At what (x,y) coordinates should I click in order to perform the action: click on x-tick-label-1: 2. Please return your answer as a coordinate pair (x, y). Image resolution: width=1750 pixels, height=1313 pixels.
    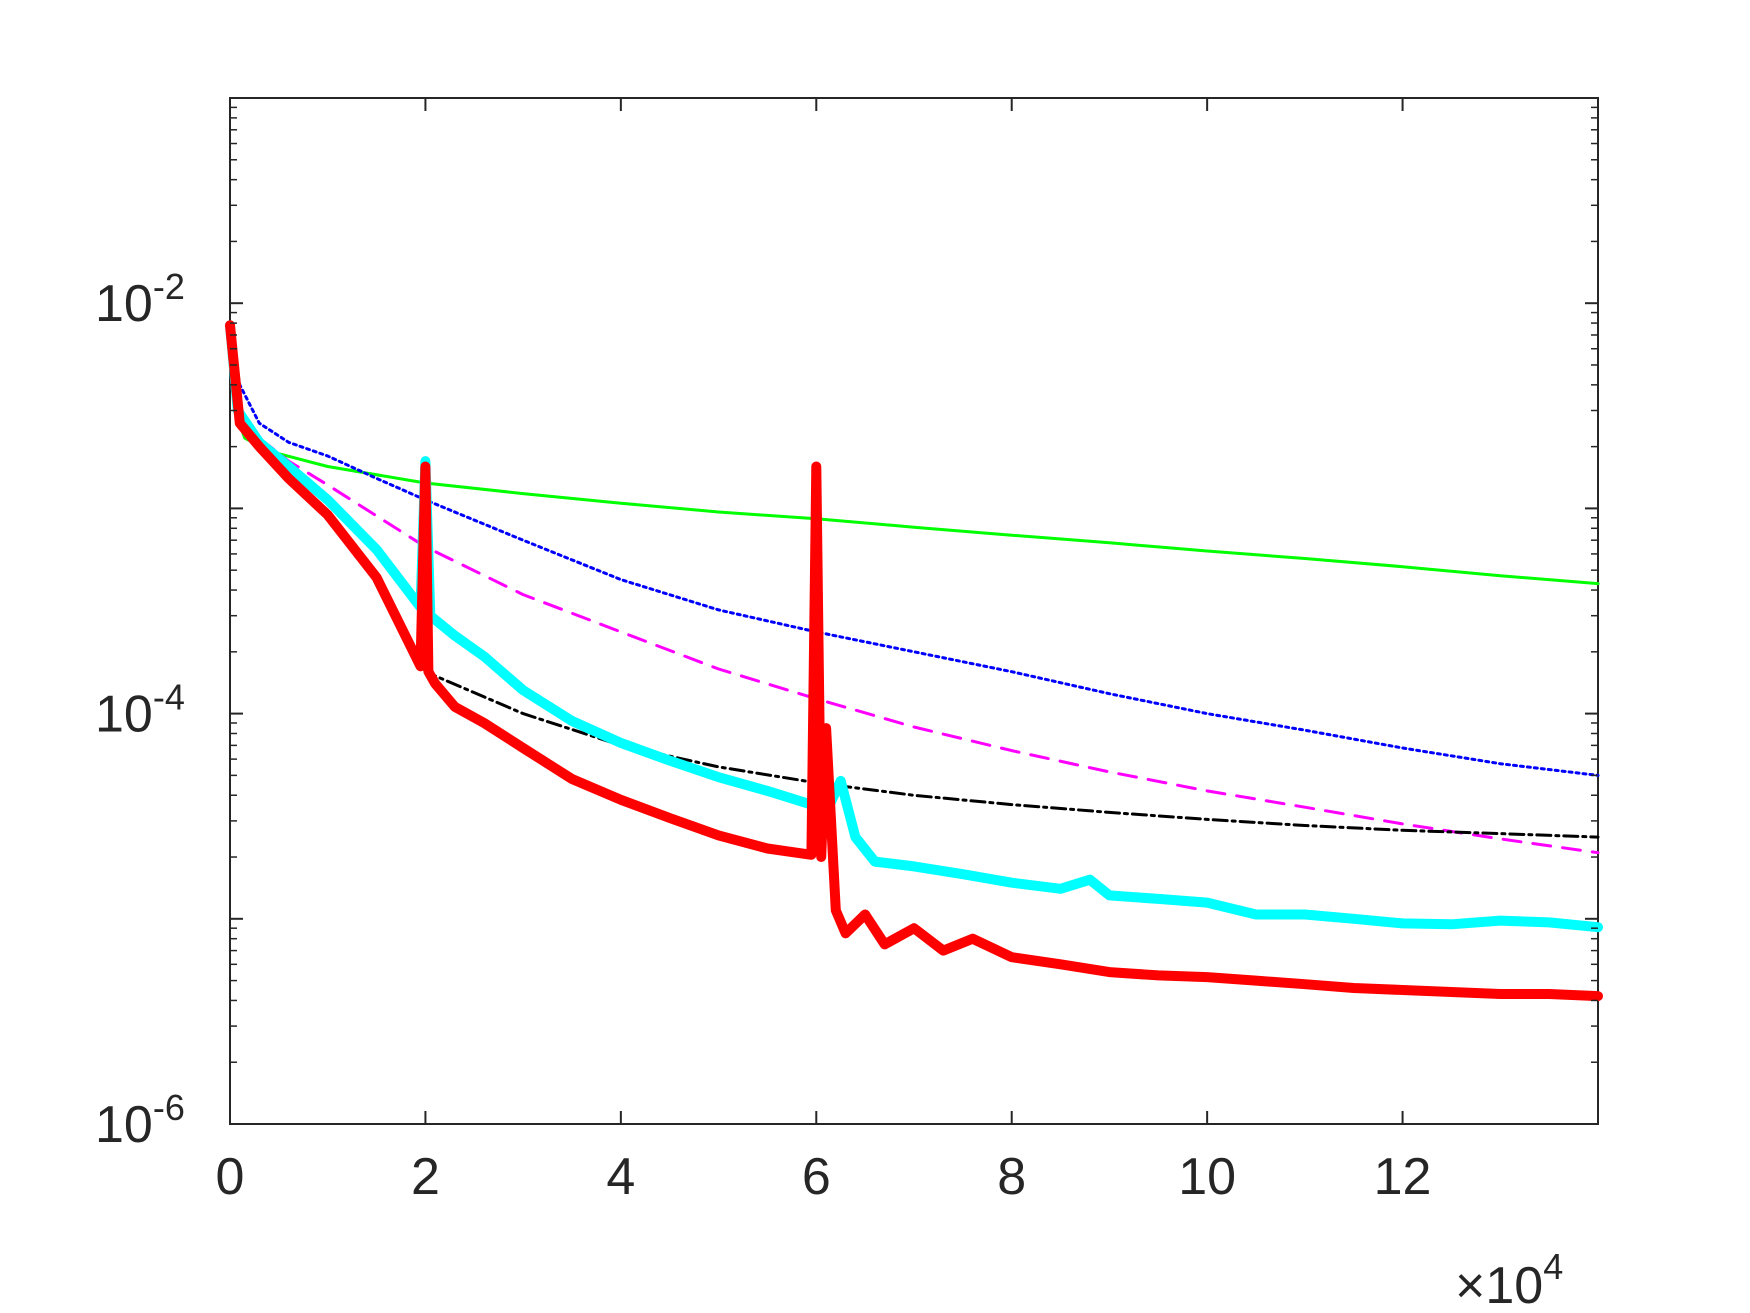
    Looking at the image, I should click on (425, 1177).